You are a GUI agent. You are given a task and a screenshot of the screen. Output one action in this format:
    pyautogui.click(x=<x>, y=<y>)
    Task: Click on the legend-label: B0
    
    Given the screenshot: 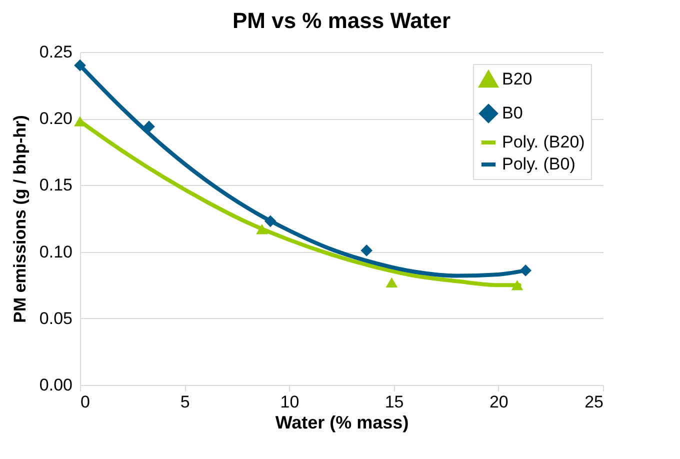 What is the action you would take?
    pyautogui.click(x=512, y=113)
    